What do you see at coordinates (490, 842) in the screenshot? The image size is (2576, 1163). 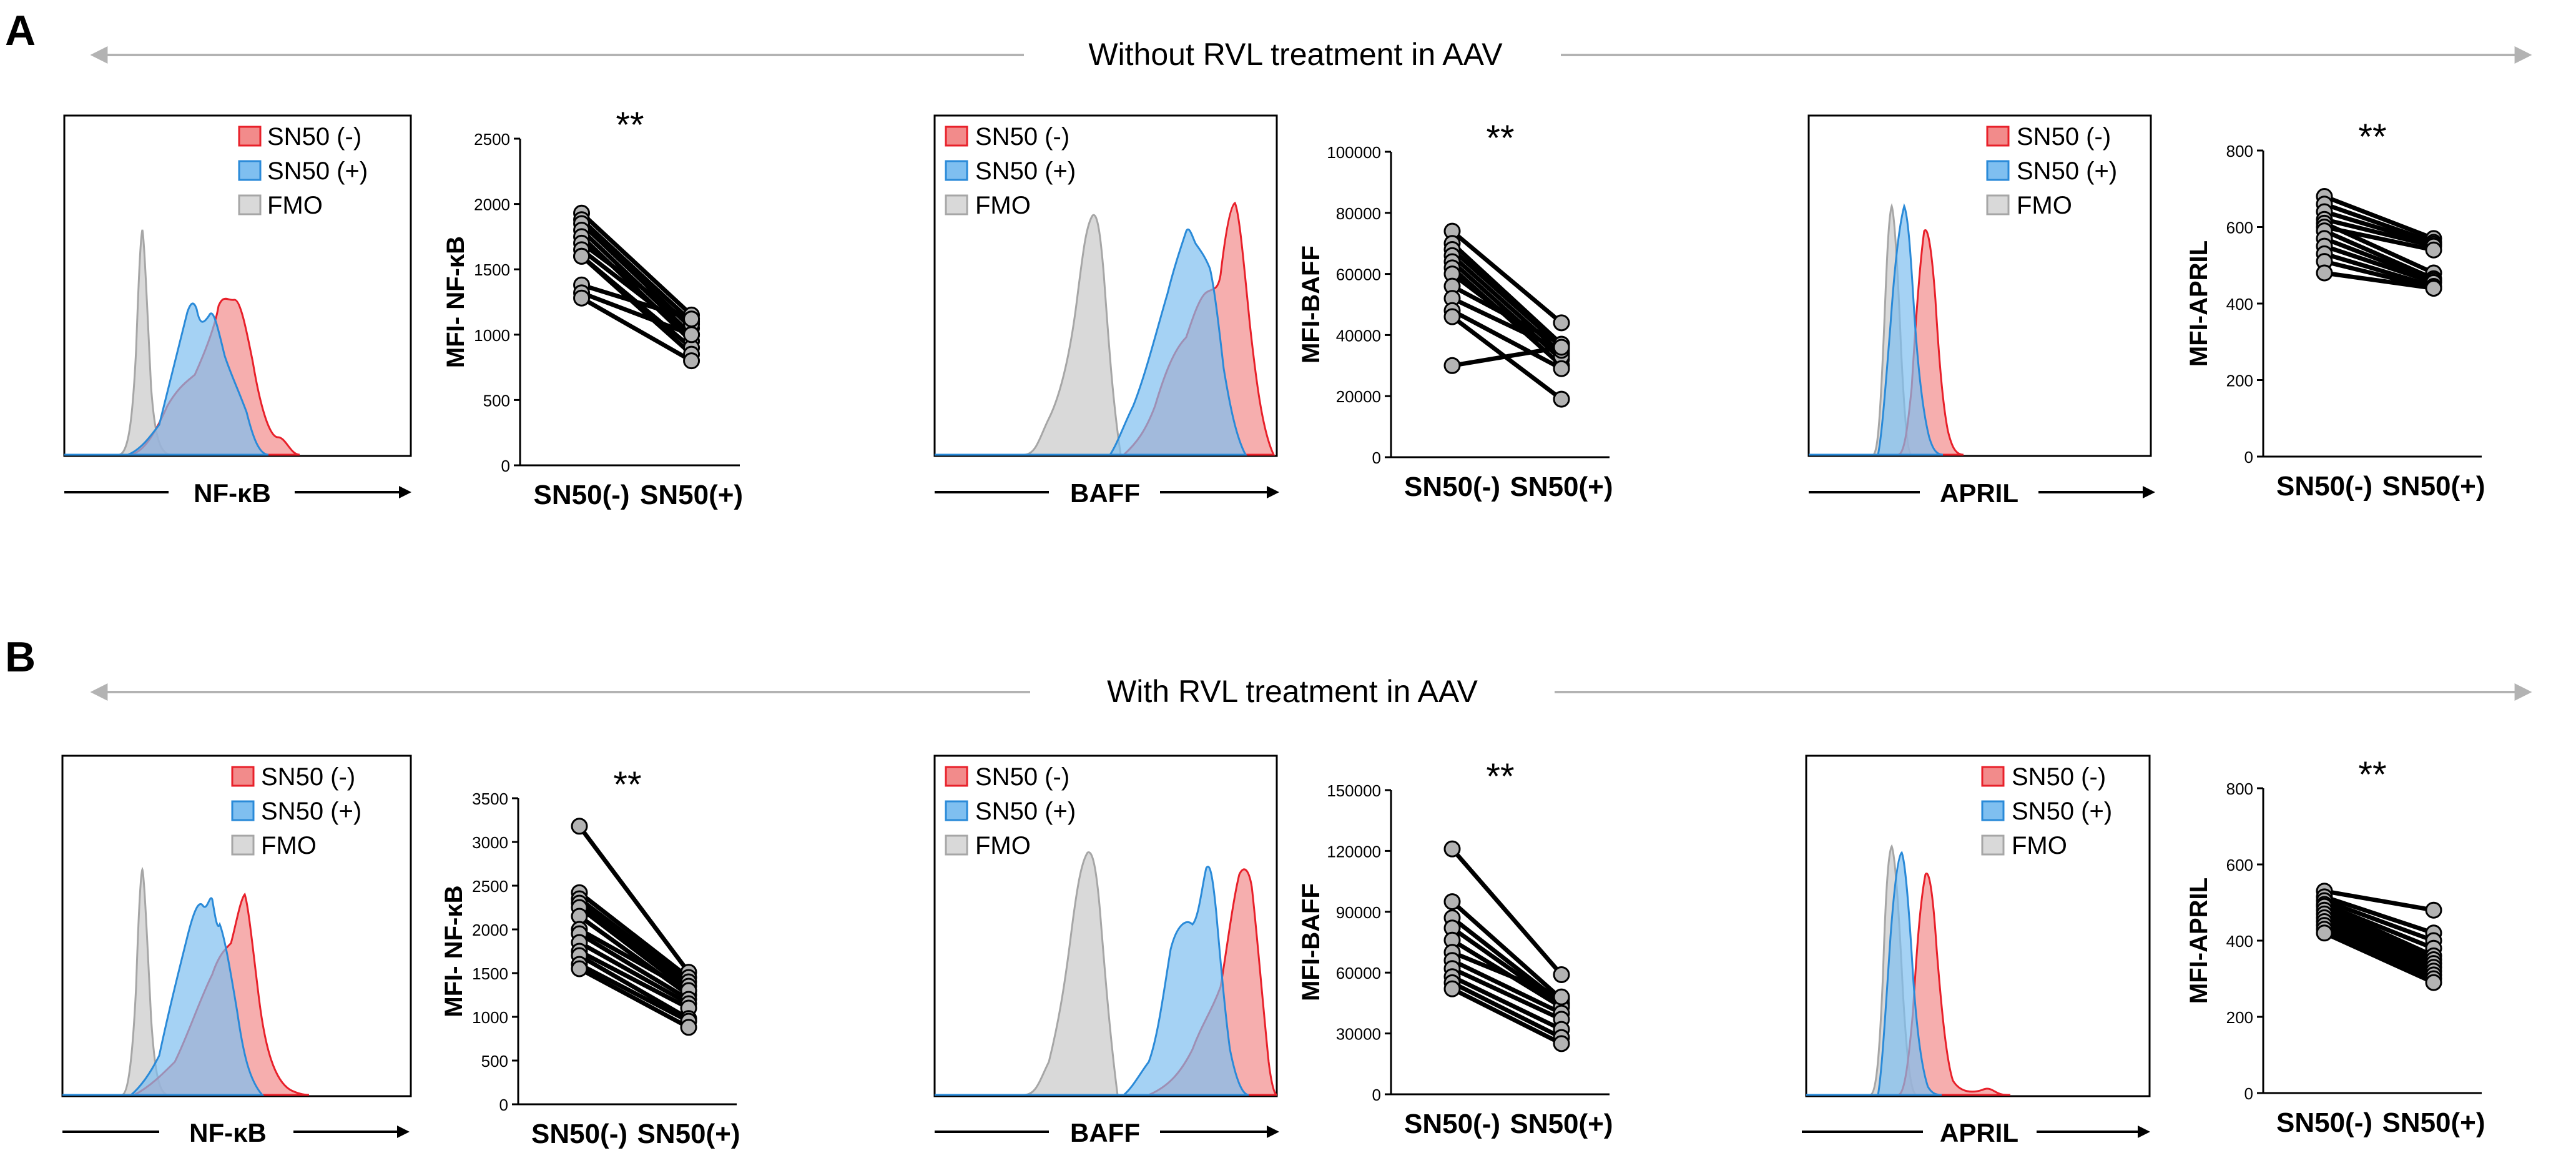 I see `y-tick-label: 3000` at bounding box center [490, 842].